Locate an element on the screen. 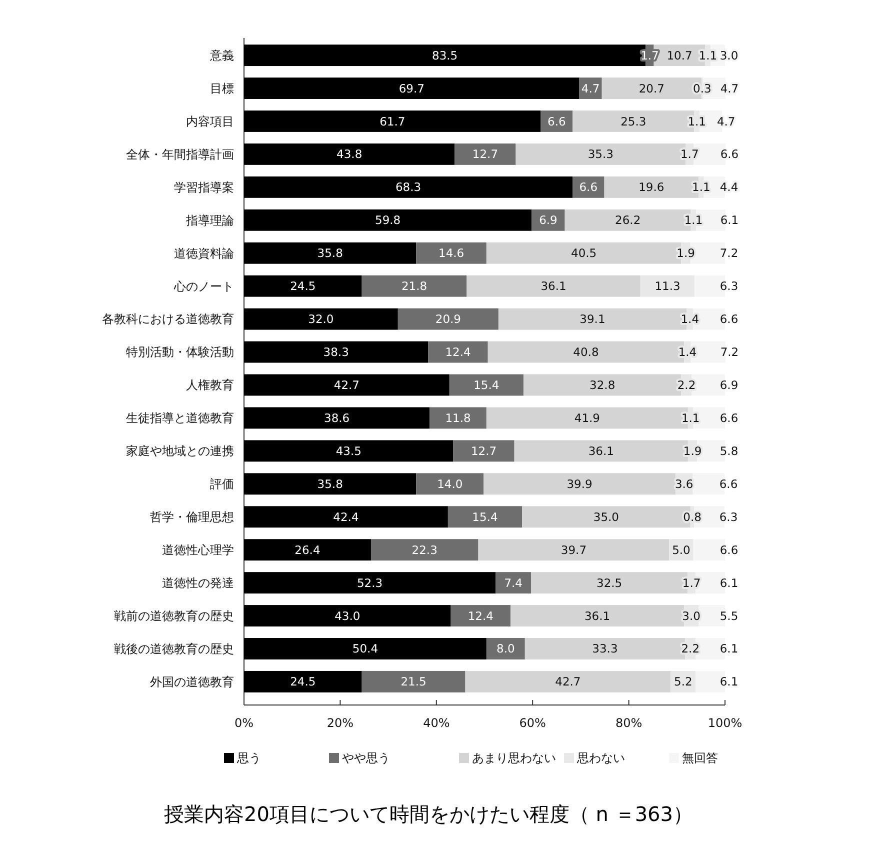  data-label: 52.3 is located at coordinates (369, 583).